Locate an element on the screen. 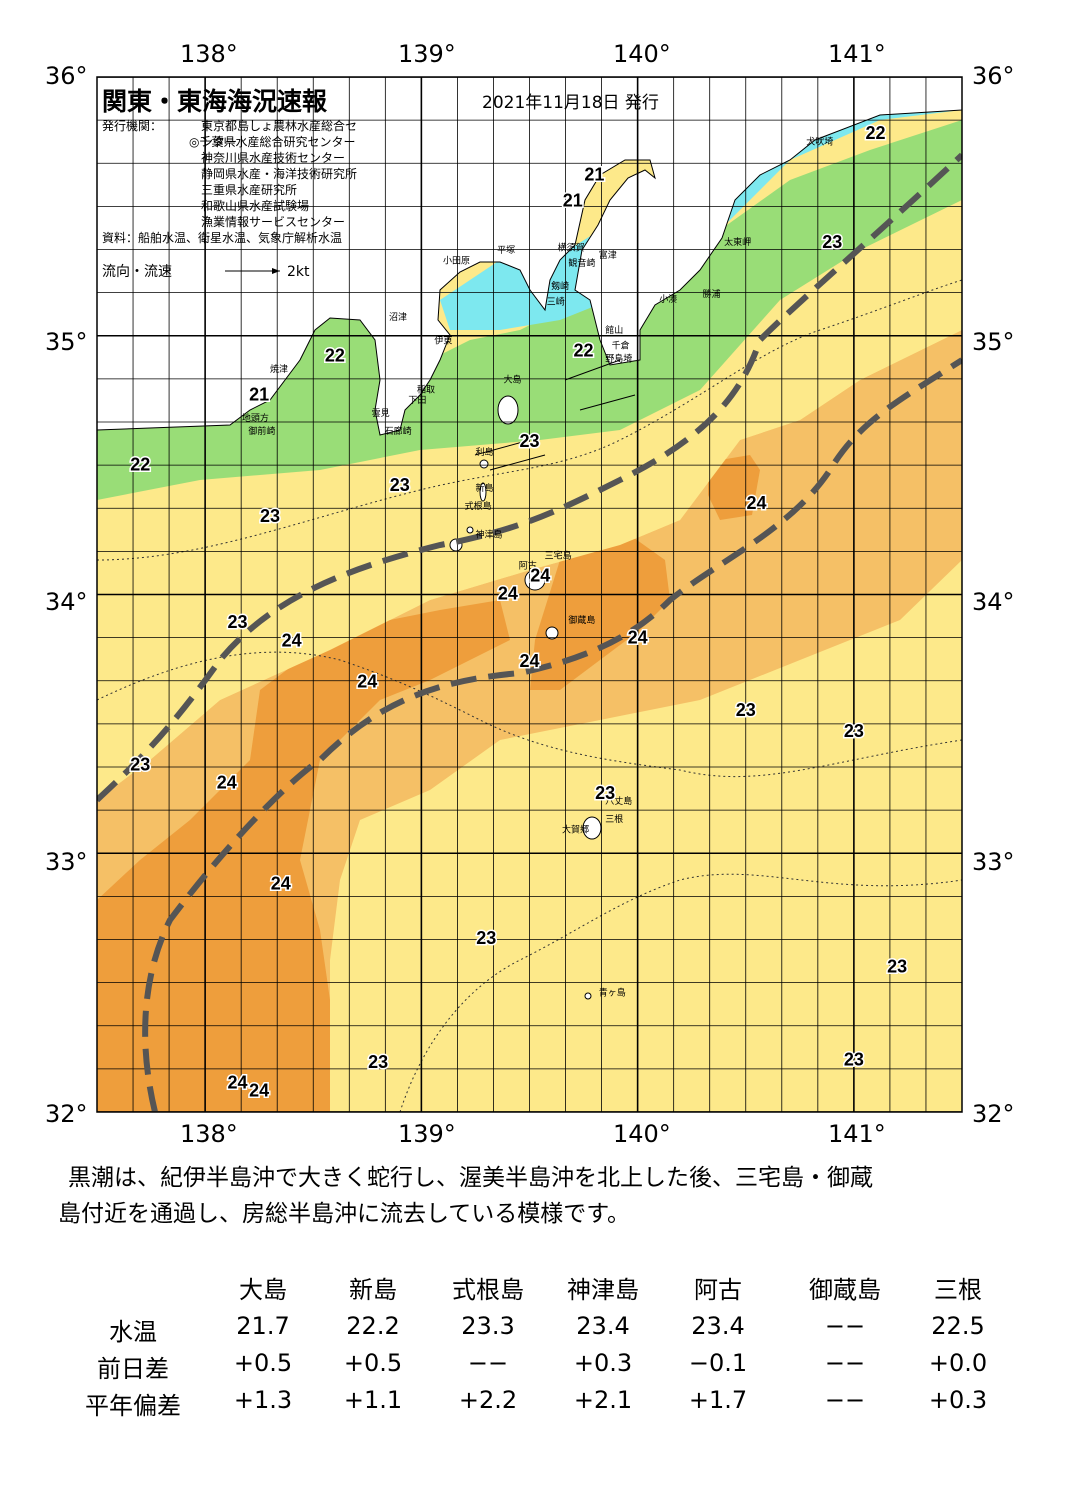 The image size is (1065, 1505). map-title: 関東・東海海況速報 is located at coordinates (215, 101).